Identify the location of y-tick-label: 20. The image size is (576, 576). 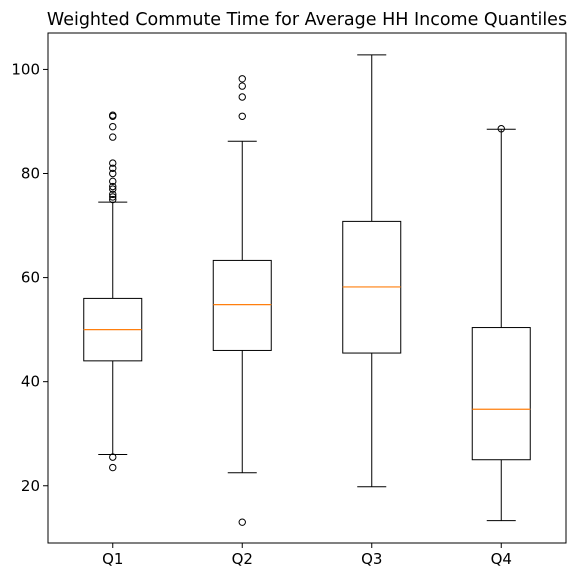
(30, 486).